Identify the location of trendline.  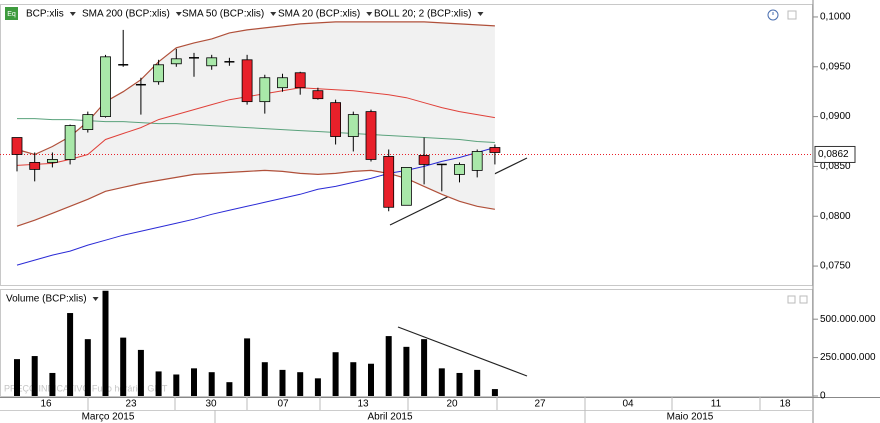
(462, 351).